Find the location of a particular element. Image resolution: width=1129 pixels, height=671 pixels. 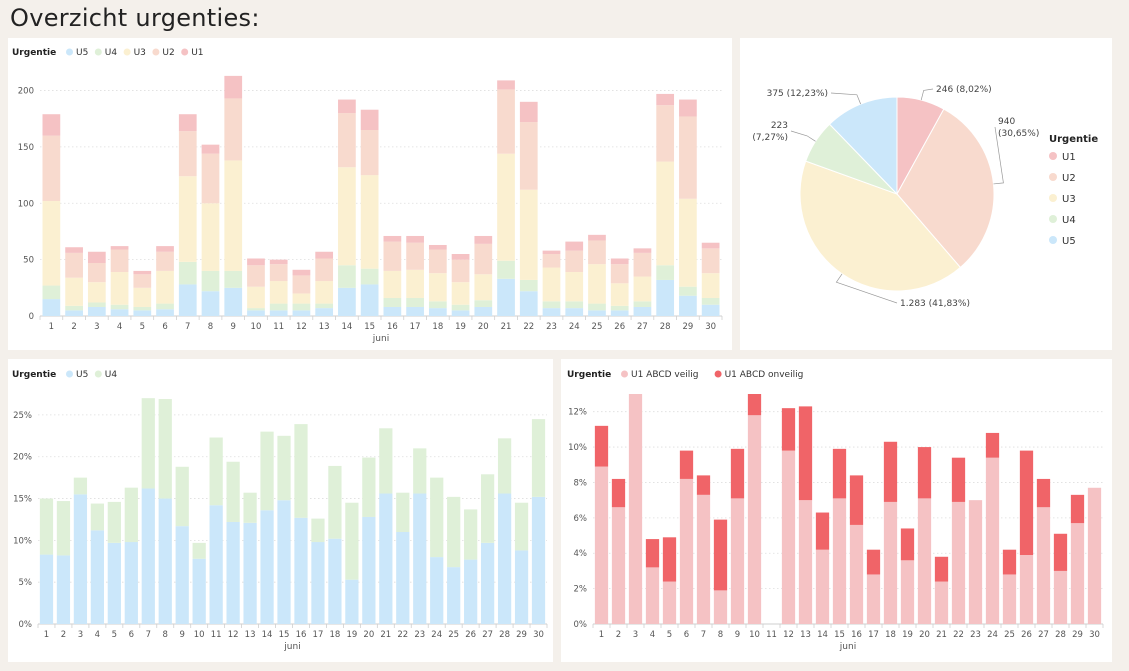

y-tick-label: 2% is located at coordinates (581, 590).